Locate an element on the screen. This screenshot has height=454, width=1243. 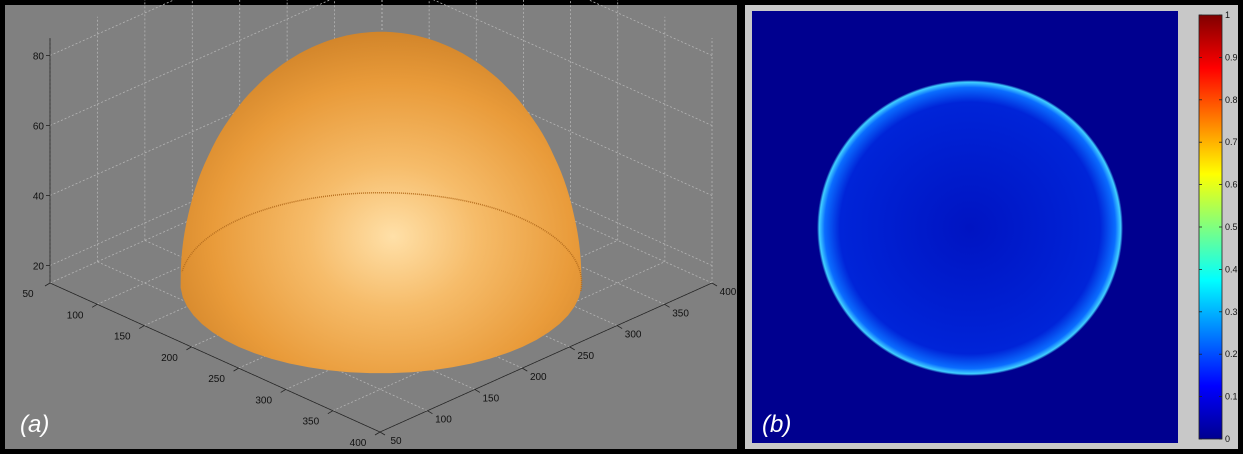
colorbar-tick-label: 0.4 is located at coordinates (1231, 269).